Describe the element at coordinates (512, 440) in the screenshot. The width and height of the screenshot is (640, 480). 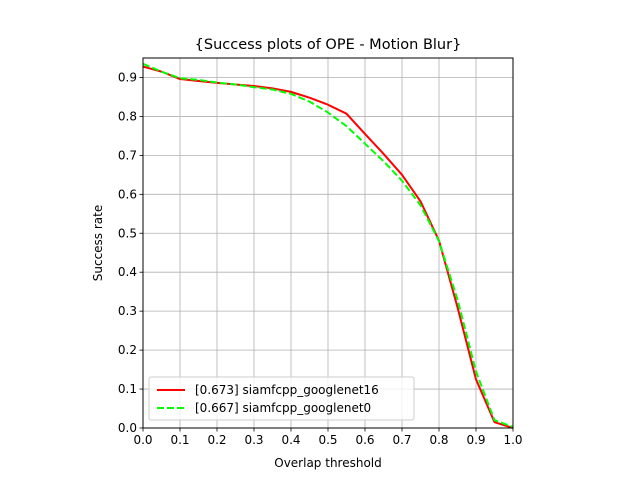
I see `x-tick-label: 1.0` at that location.